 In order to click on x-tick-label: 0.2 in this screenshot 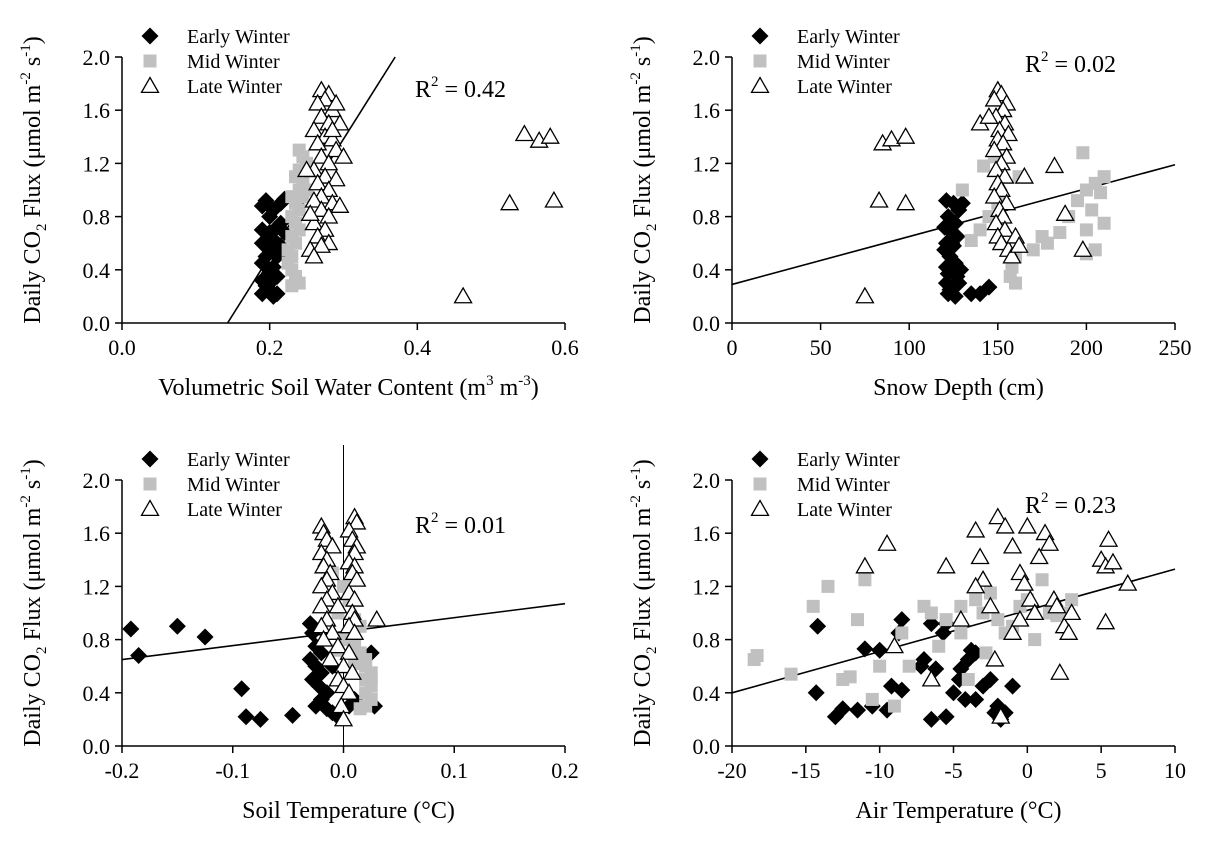, I will do `click(270, 347)`.